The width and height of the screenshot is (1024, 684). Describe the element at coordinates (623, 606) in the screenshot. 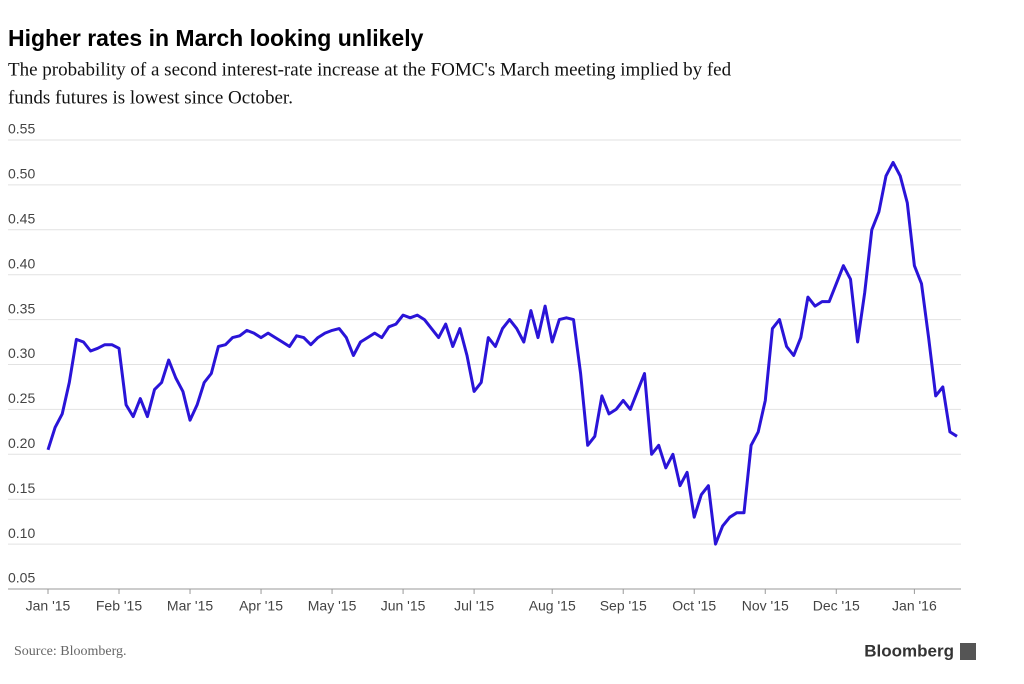

I see `x-tick-label: Sep '15` at that location.